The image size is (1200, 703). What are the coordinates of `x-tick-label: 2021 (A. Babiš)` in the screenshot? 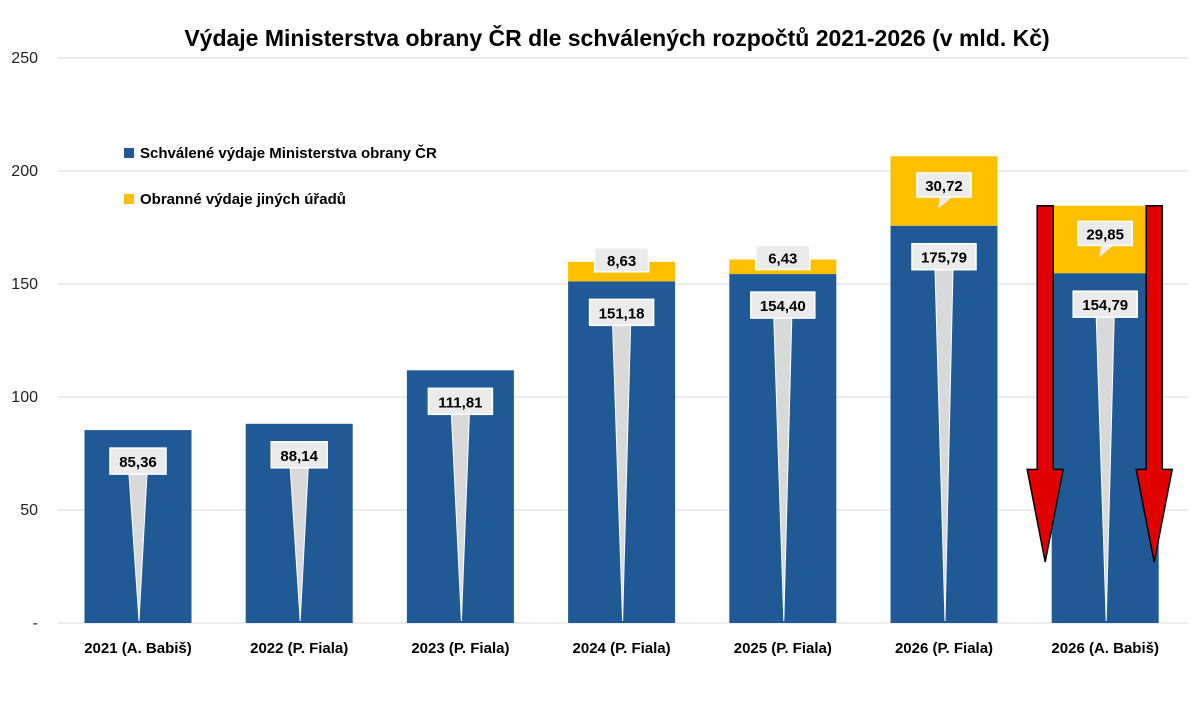 It's located at (138, 648).